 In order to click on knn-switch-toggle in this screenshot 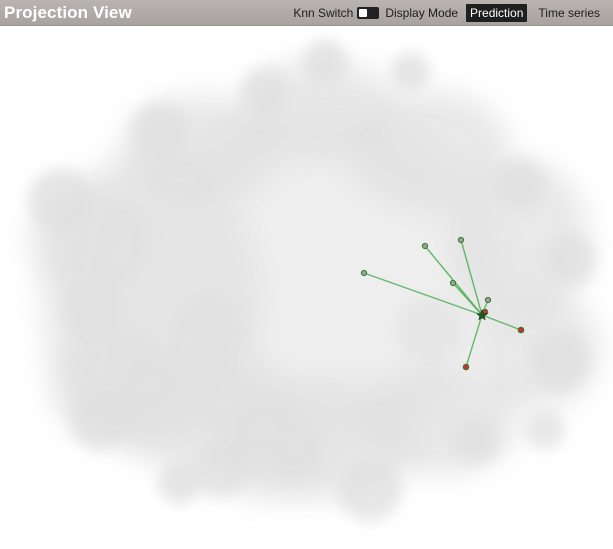, I will do `click(368, 13)`.